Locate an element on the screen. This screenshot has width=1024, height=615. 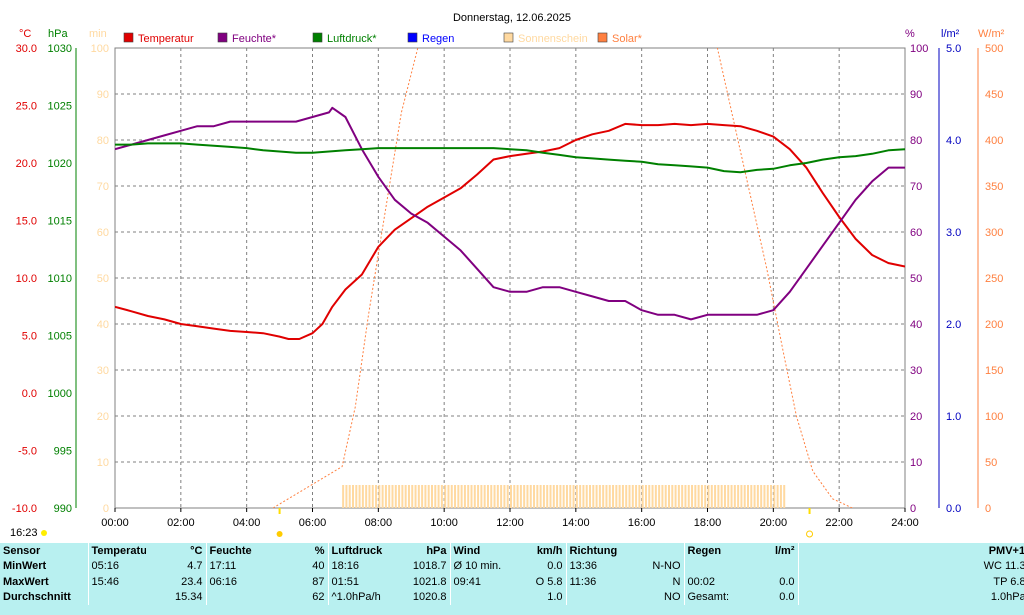
temp-axis-tick: 15.0 is located at coordinates (26, 222).